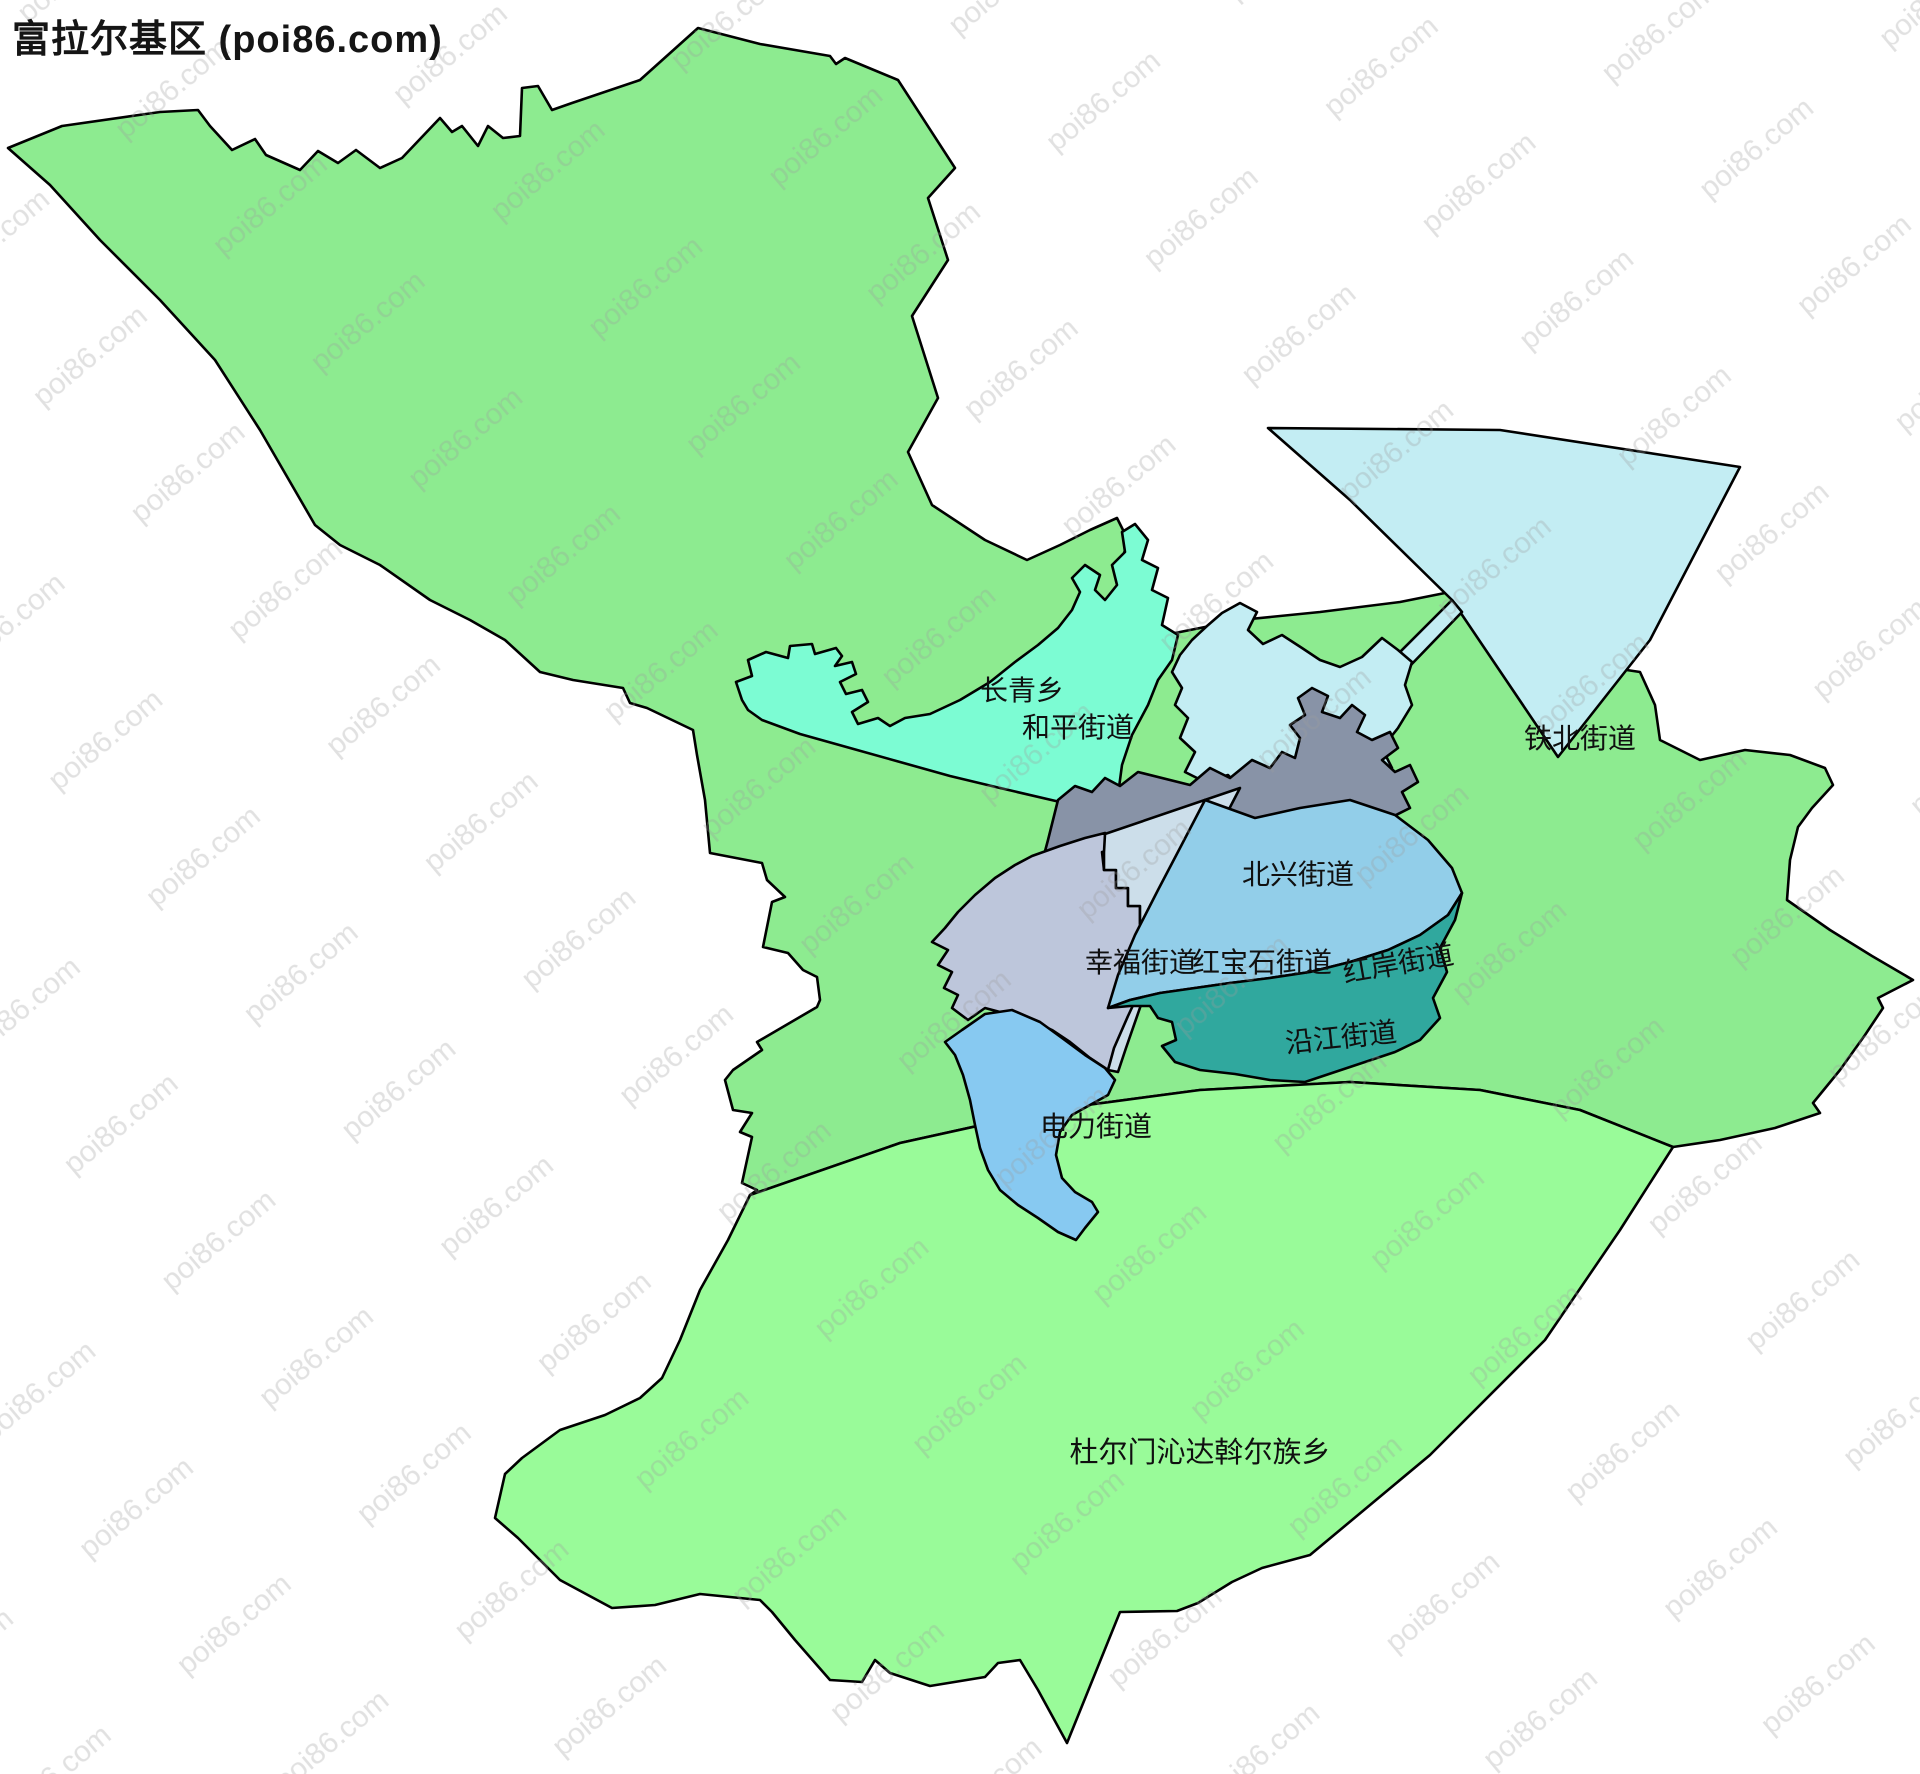 The image size is (1920, 1774). I want to click on region-label-tiebei: 铁北街道, so click(1580, 738).